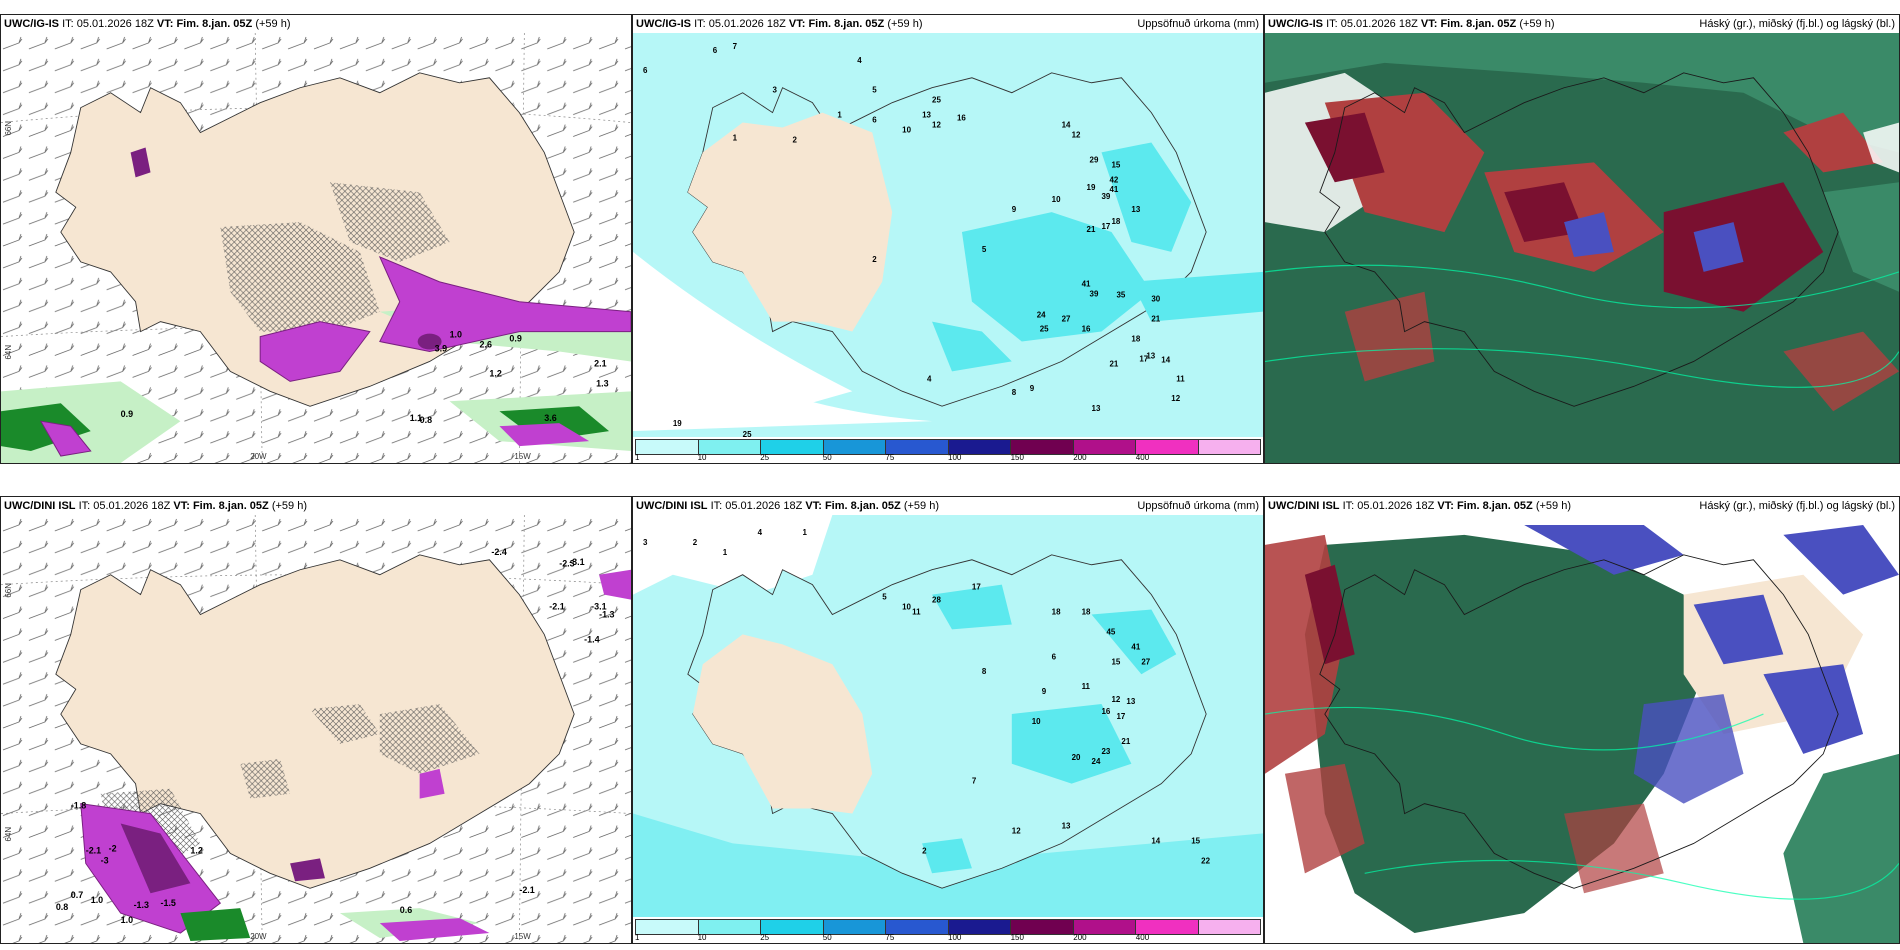  Describe the element at coordinates (8, 352) in the screenshot. I see `grid-label-lat-lower: 64N` at that location.